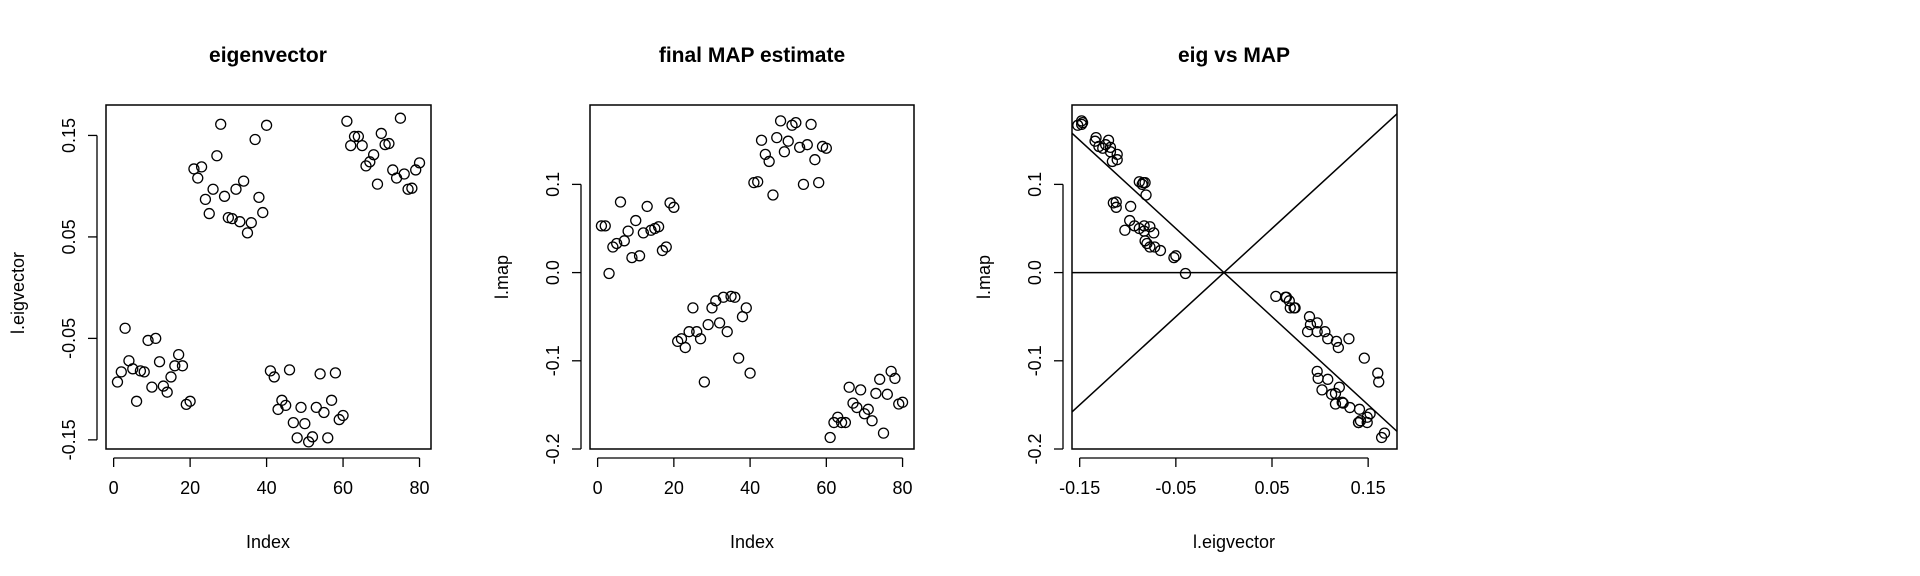  I want to click on x-axis-label: l.eigvector, so click(1234, 542).